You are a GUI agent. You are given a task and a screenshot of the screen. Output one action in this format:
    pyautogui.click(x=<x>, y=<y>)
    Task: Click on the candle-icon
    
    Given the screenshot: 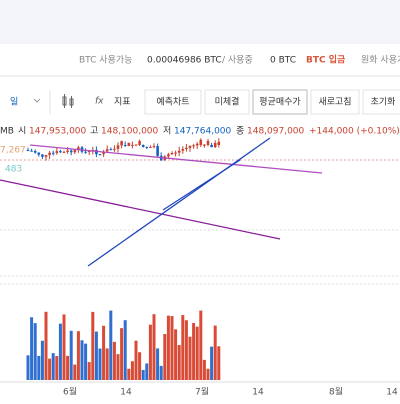 What is the action you would take?
    pyautogui.click(x=68, y=101)
    